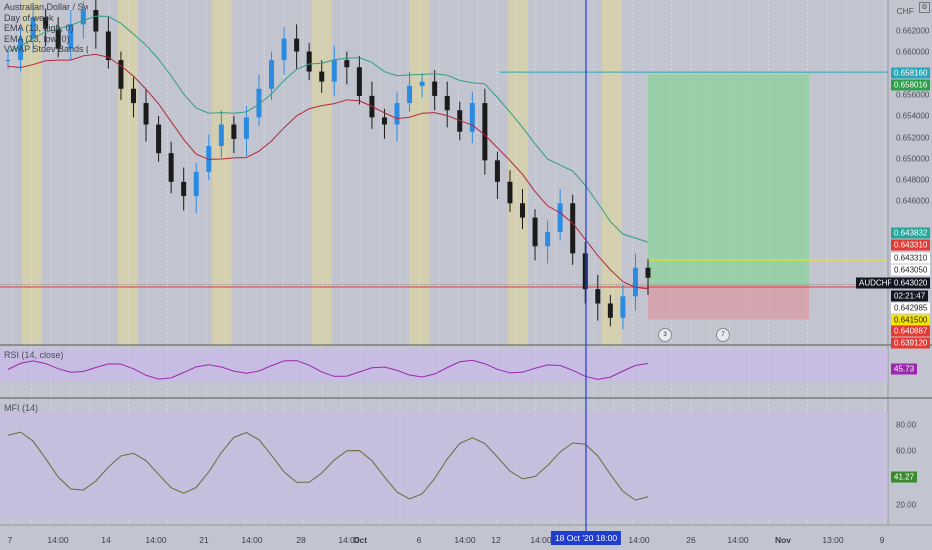 Image resolution: width=932 pixels, height=550 pixels. I want to click on time-axis-label: 14, so click(106, 540).